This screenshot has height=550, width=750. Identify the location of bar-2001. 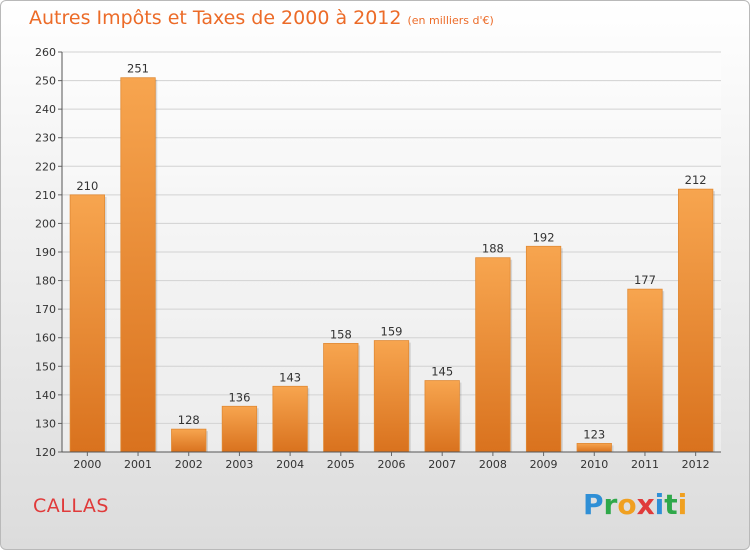
(138, 265).